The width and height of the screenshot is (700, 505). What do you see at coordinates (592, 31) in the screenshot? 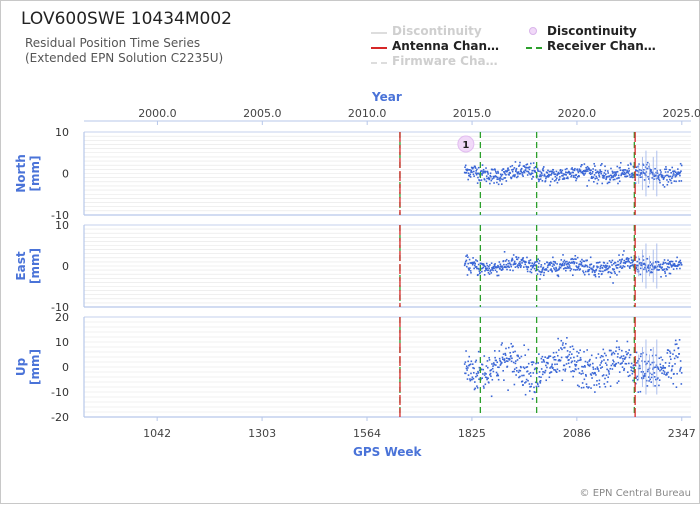
I see `legend-discontinuity-label: Discontinuity` at bounding box center [592, 31].